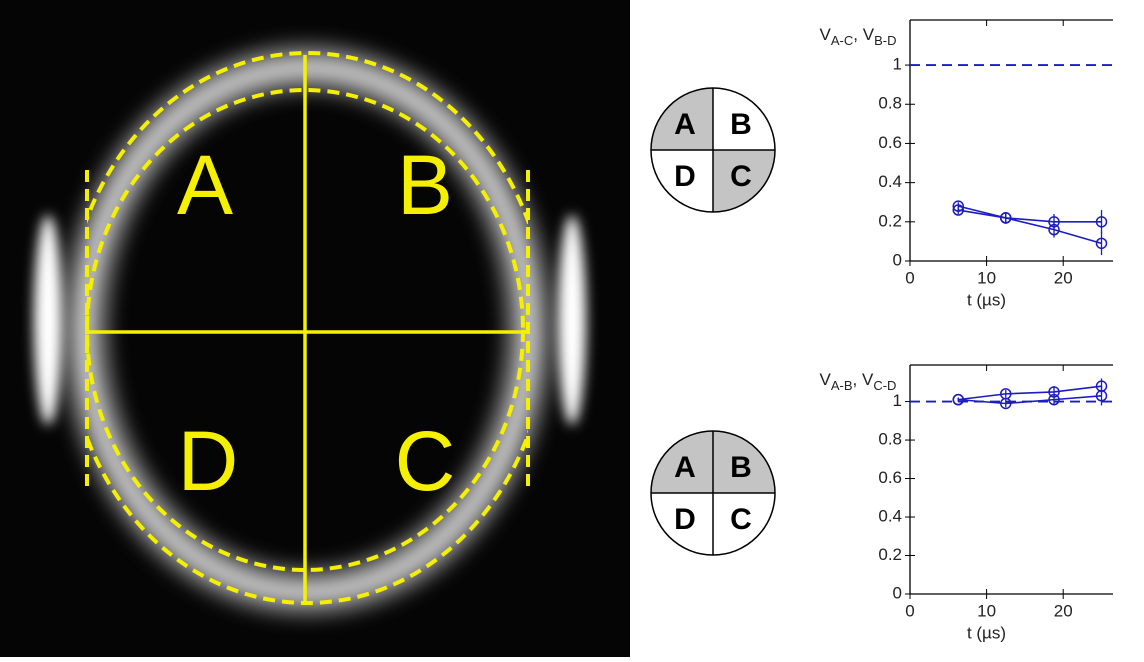  What do you see at coordinates (884, 385) in the screenshot?
I see `subscript: C-D` at bounding box center [884, 385].